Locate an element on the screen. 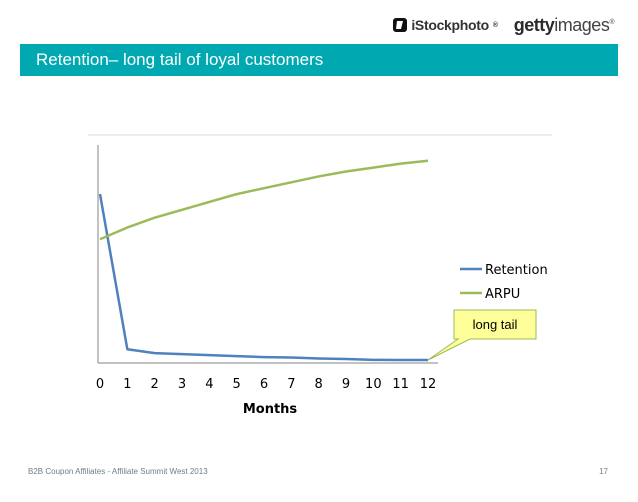  legend-label-retention: Retention is located at coordinates (516, 270).